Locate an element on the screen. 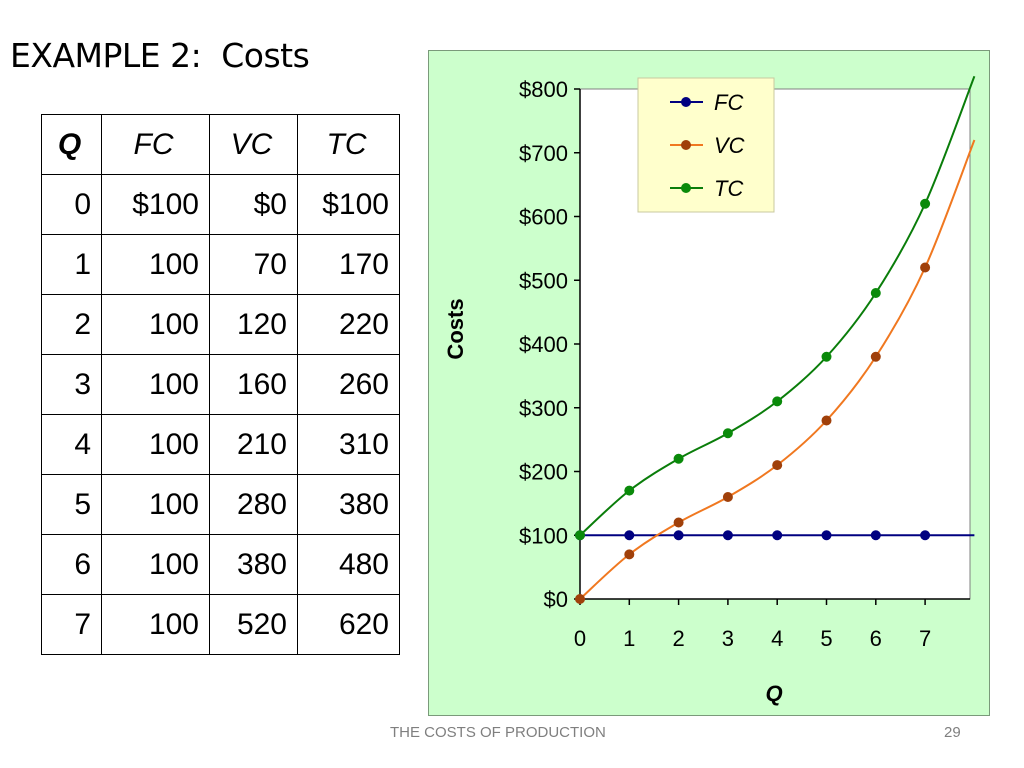 This screenshot has width=1024, height=768. fc-legend-marker is located at coordinates (686, 102).